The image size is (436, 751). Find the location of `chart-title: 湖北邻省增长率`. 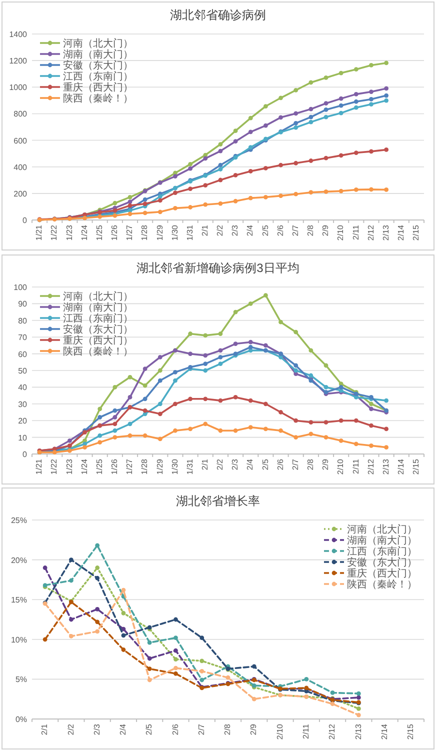

chart-title: 湖北邻省增长率 is located at coordinates (218, 501).